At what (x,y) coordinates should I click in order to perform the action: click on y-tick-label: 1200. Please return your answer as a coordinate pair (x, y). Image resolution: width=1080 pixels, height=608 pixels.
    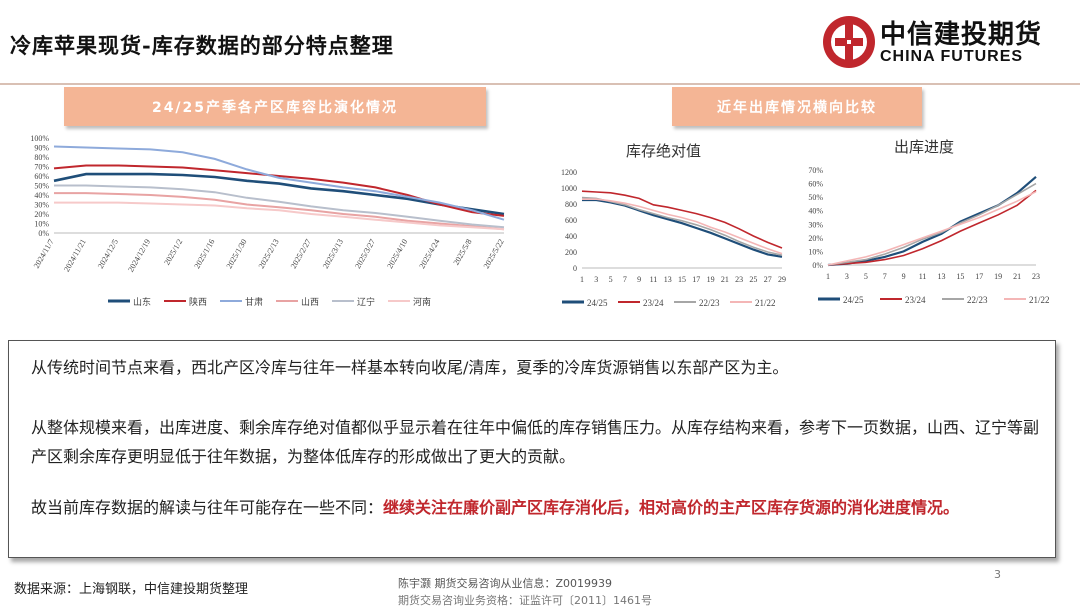
    Looking at the image, I should click on (569, 172).